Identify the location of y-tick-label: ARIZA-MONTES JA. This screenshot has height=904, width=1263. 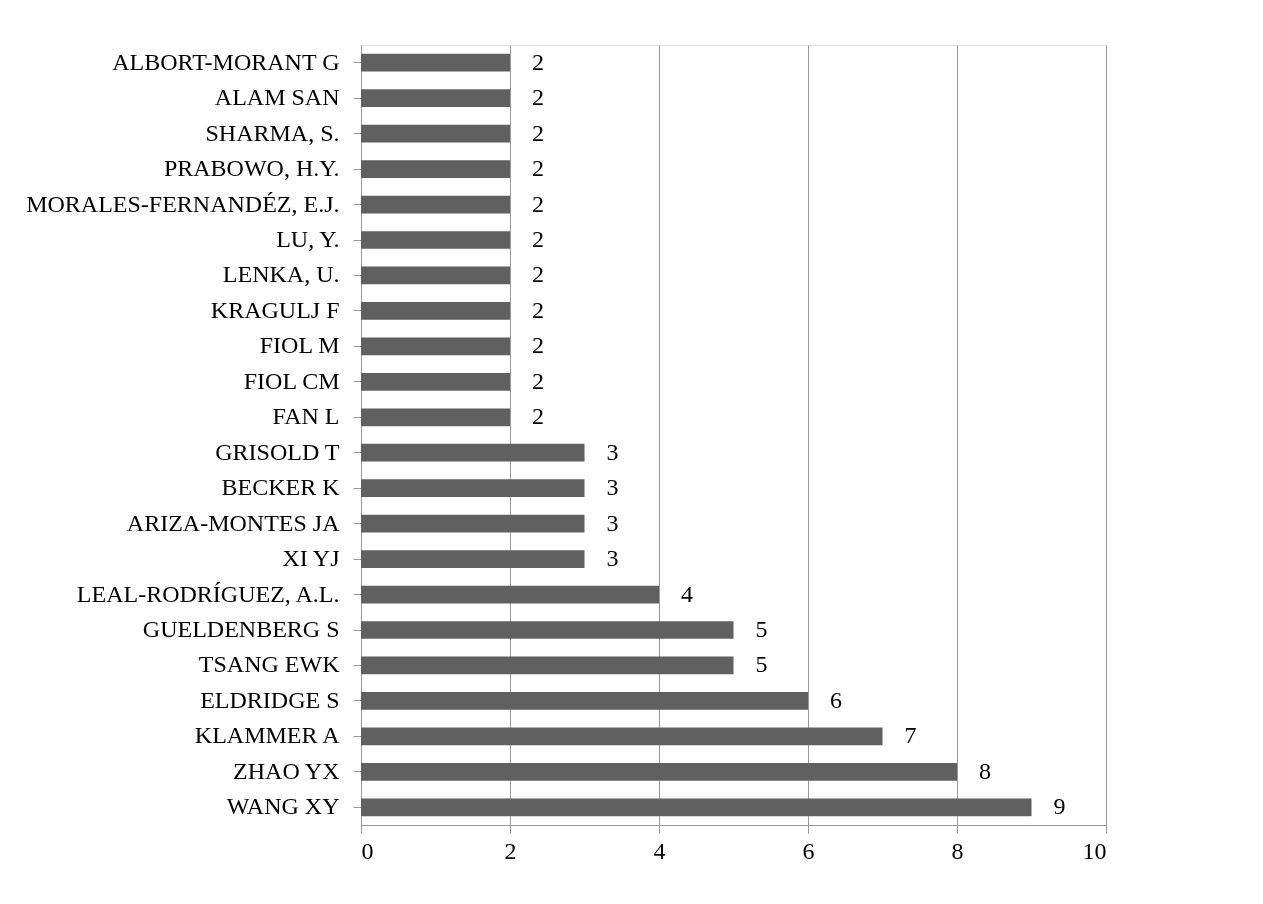
(233, 522).